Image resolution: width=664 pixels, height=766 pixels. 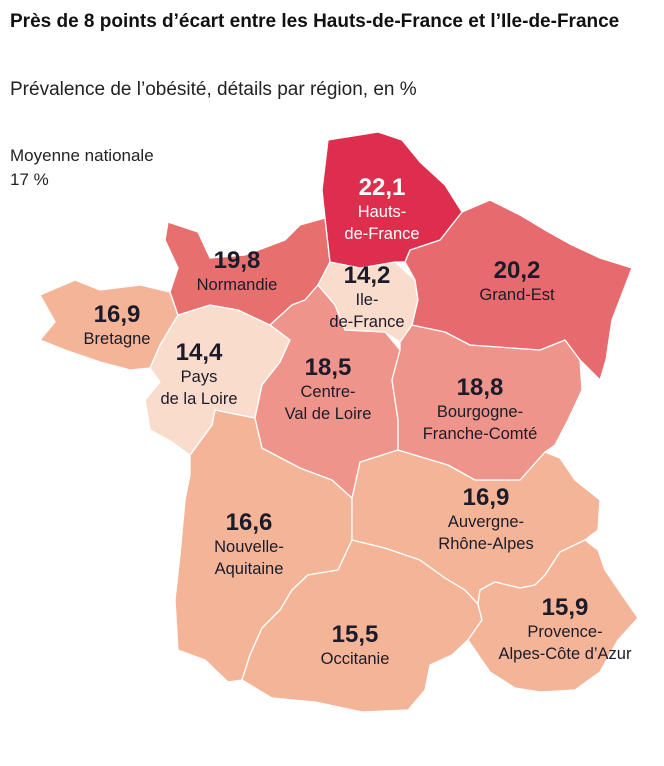 I want to click on region-name-idf: Ile-, so click(x=367, y=300).